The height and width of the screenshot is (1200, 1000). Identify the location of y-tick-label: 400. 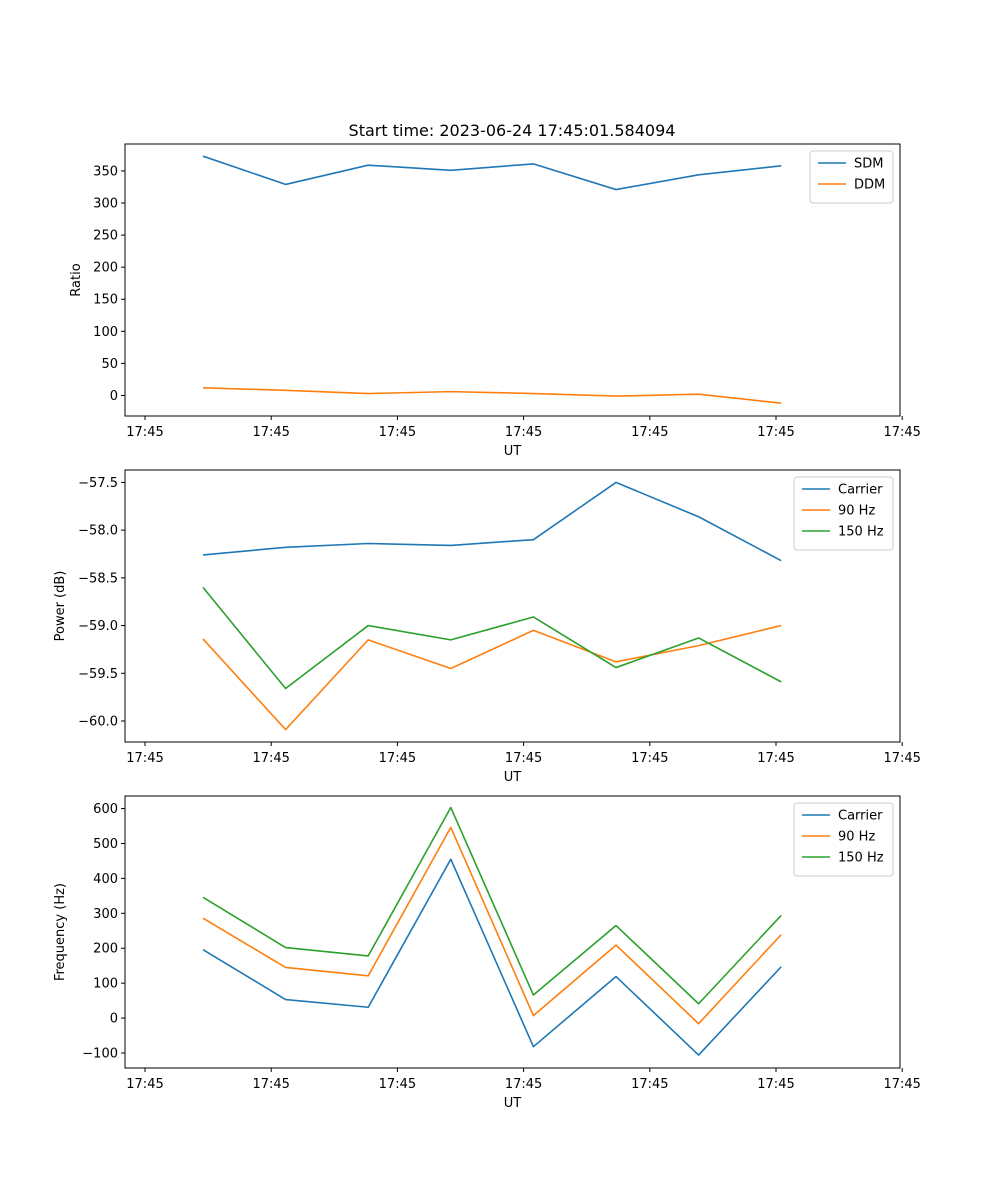
(105, 879).